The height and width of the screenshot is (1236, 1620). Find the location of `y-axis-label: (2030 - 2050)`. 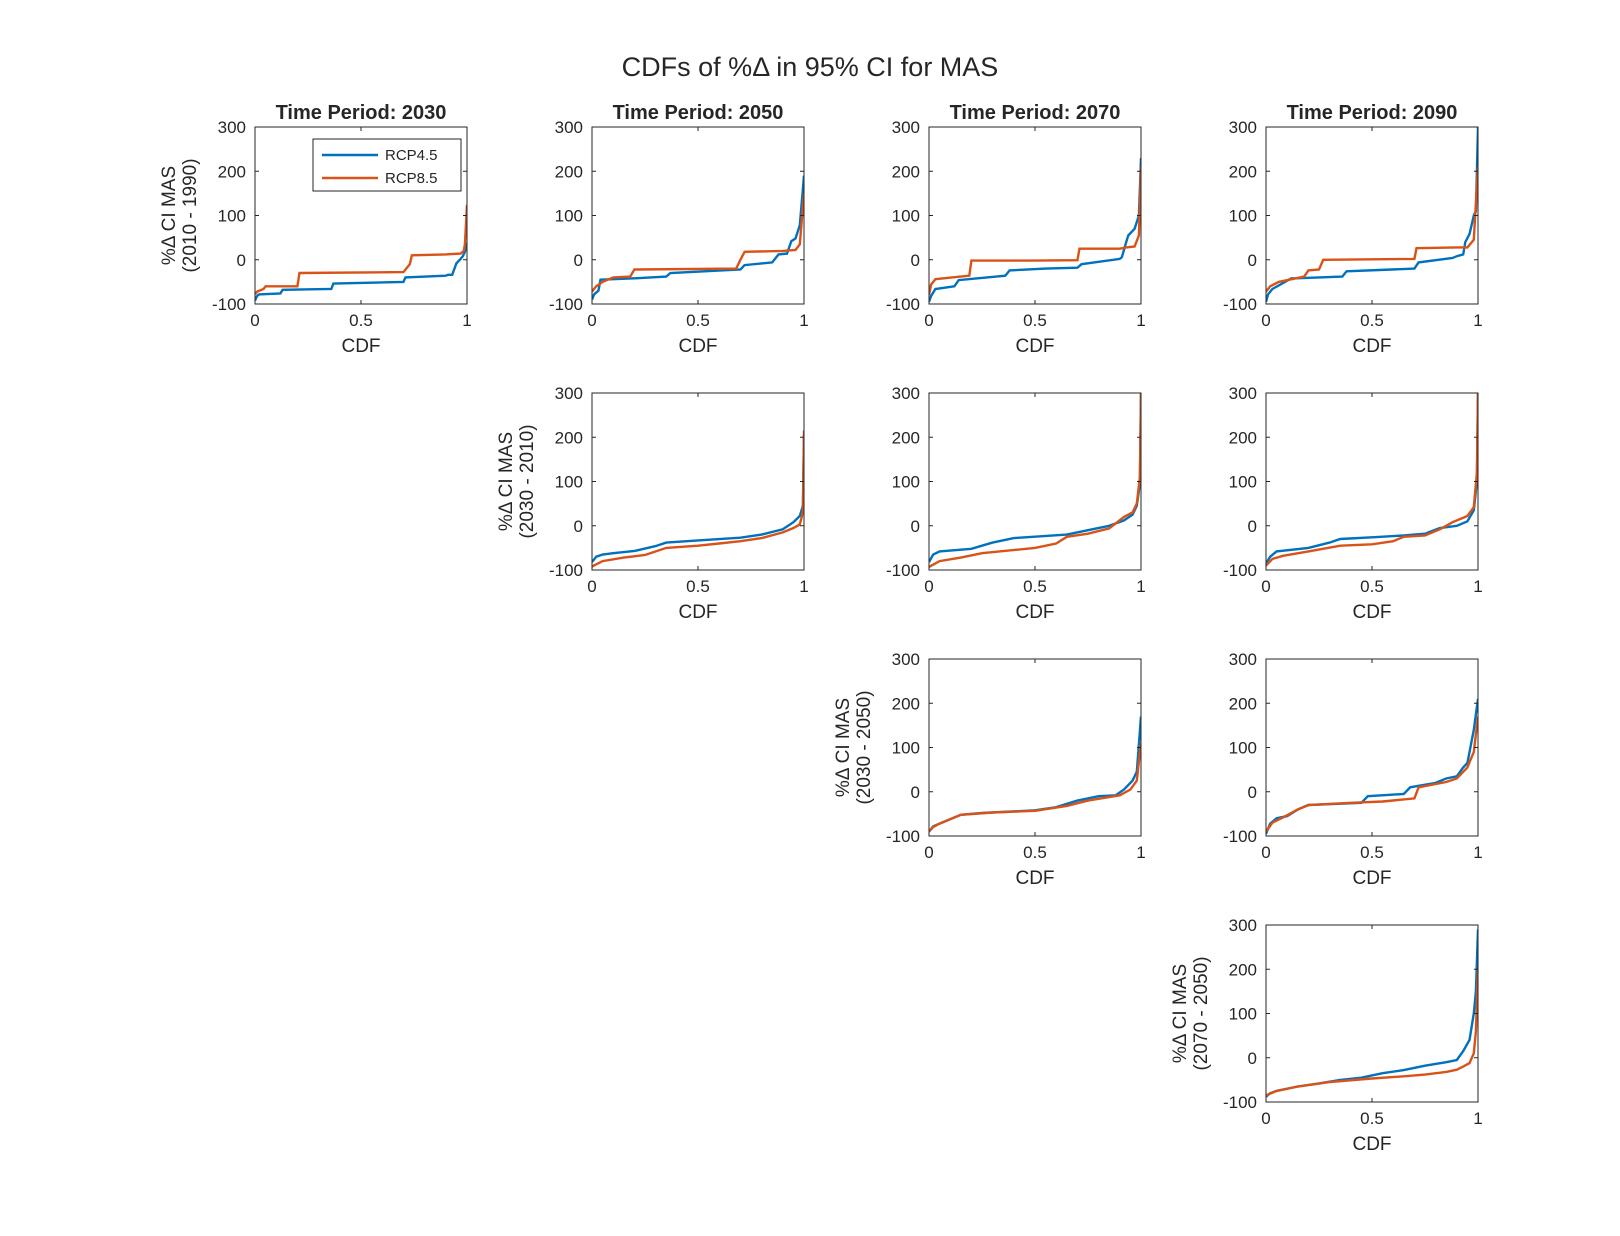

y-axis-label: (2030 - 2050) is located at coordinates (864, 747).